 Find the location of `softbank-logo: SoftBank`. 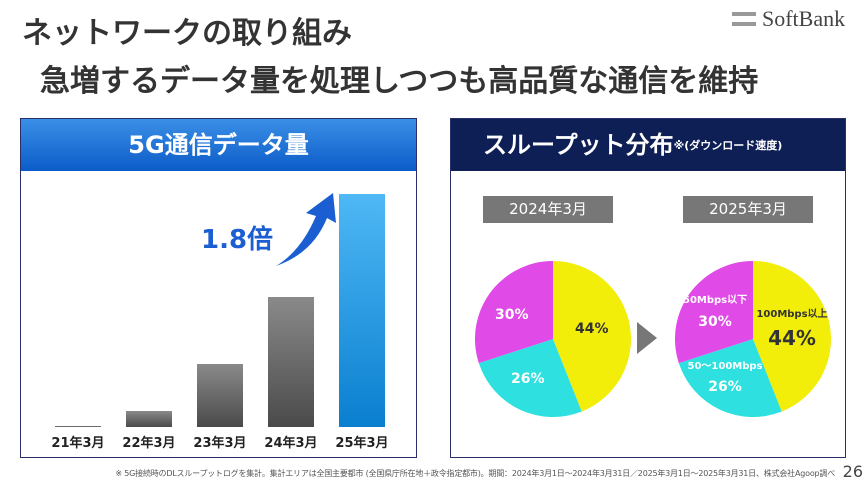

softbank-logo: SoftBank is located at coordinates (788, 19).